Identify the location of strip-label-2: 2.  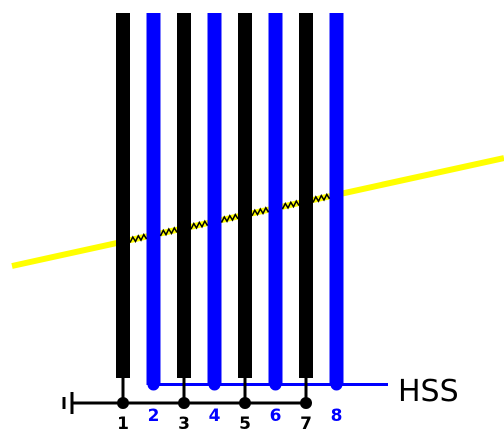
(154, 416).